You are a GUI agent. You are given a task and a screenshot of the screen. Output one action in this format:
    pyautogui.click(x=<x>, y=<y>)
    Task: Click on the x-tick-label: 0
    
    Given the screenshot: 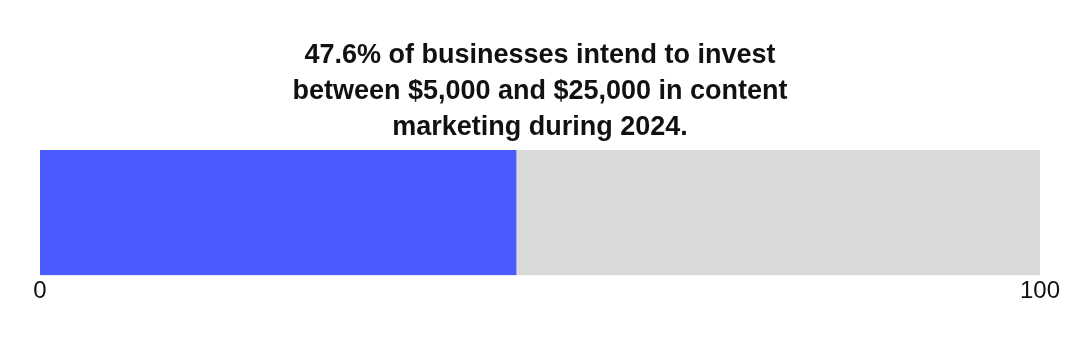 What is the action you would take?
    pyautogui.click(x=40, y=290)
    